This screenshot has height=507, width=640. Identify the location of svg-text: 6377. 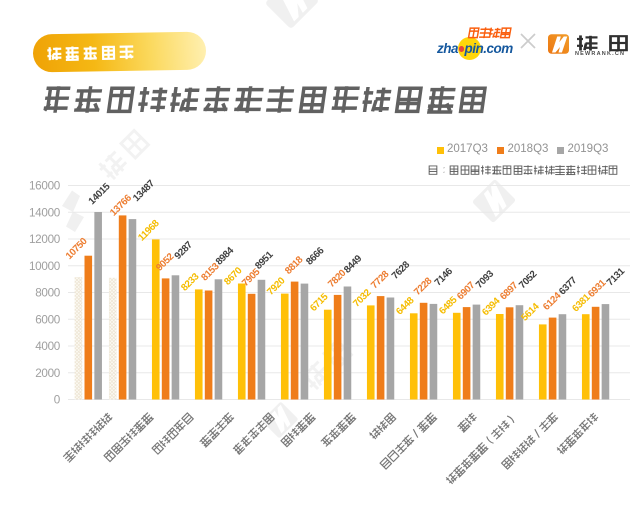
(568, 286).